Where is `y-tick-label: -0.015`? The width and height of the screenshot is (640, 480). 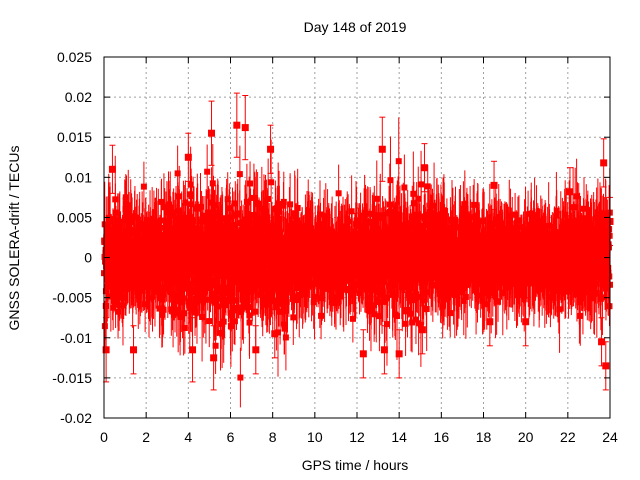
y-tick-label: -0.015 is located at coordinates (72, 378).